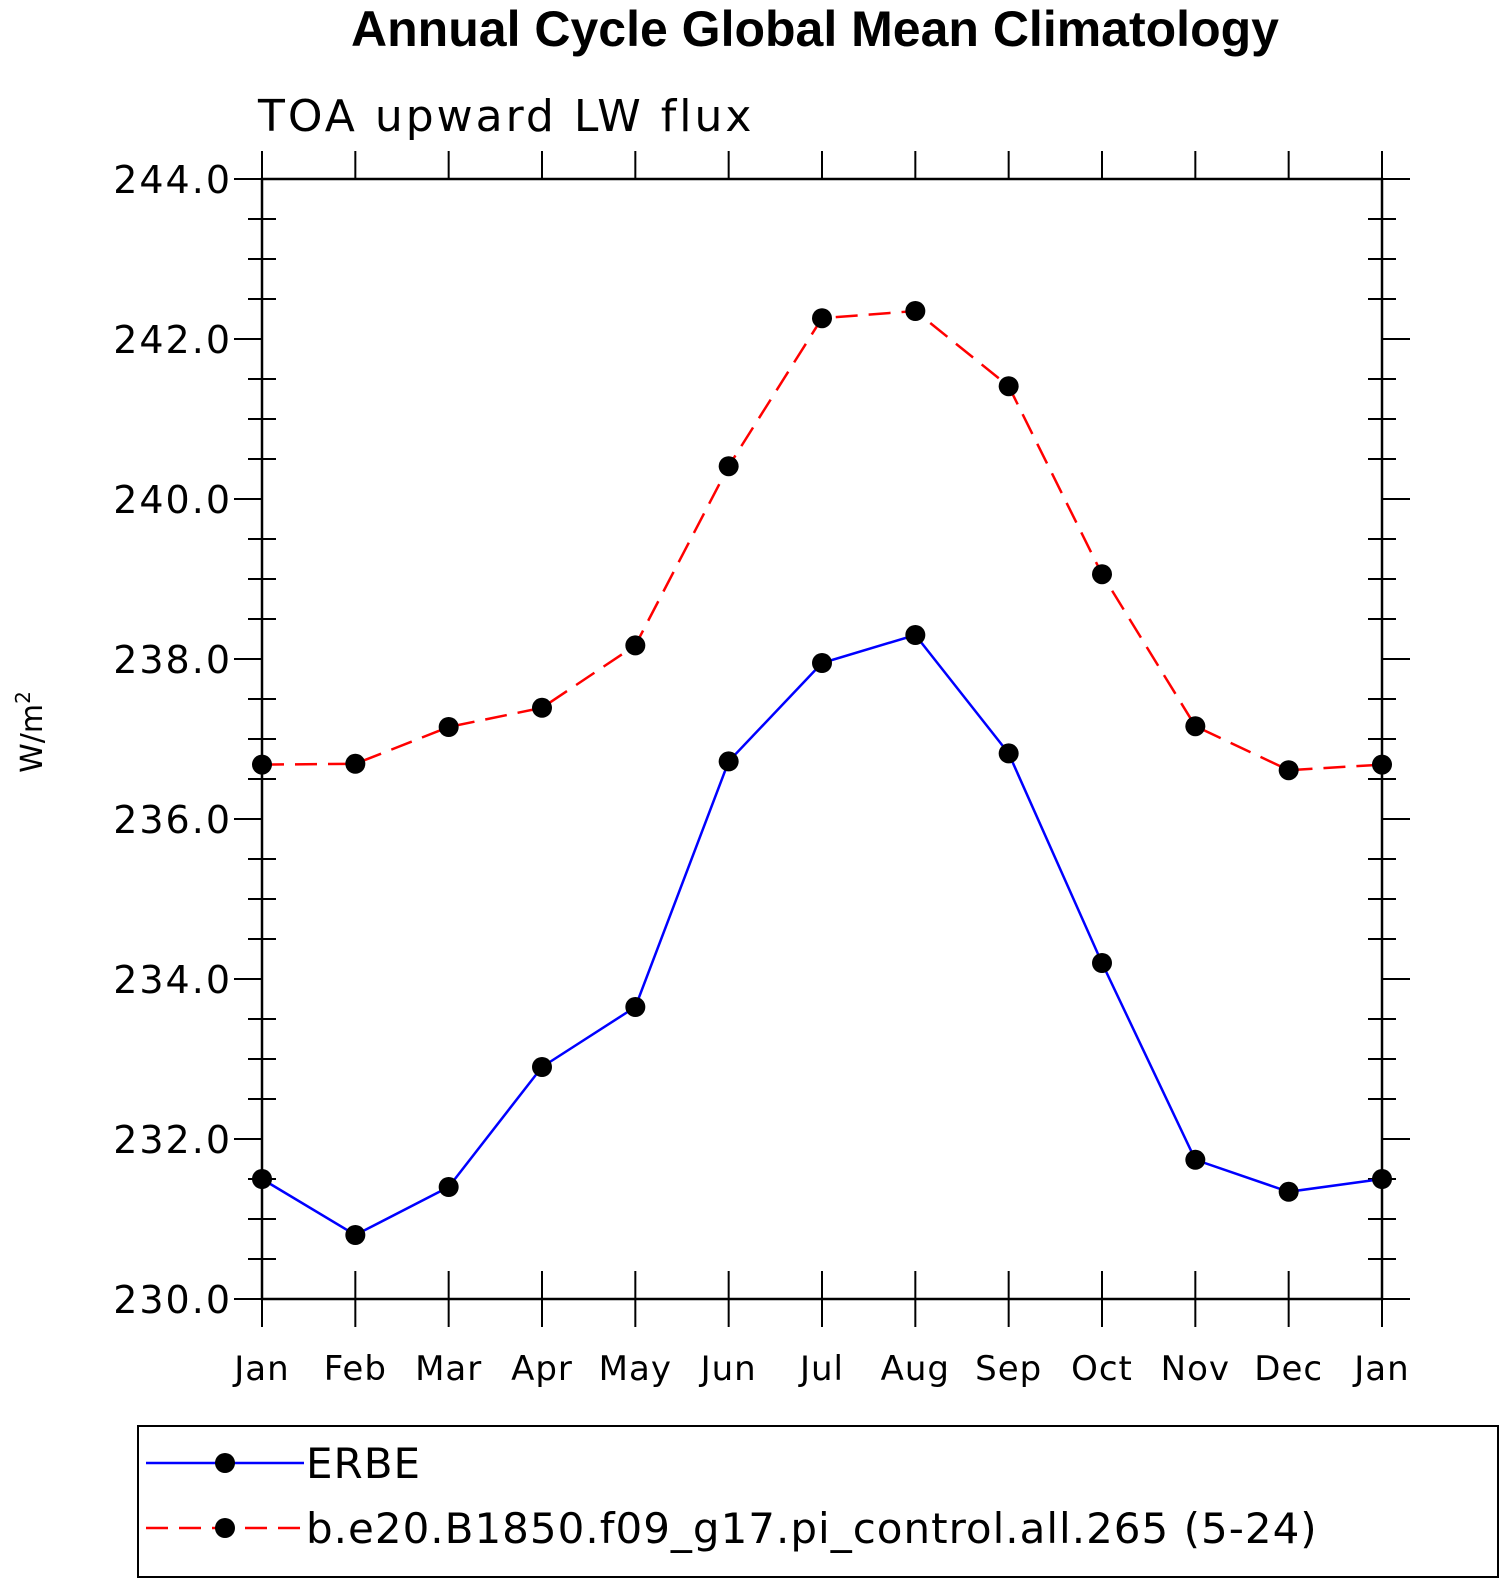  I want to click on x-tick-label: Jun, so click(728, 1369).